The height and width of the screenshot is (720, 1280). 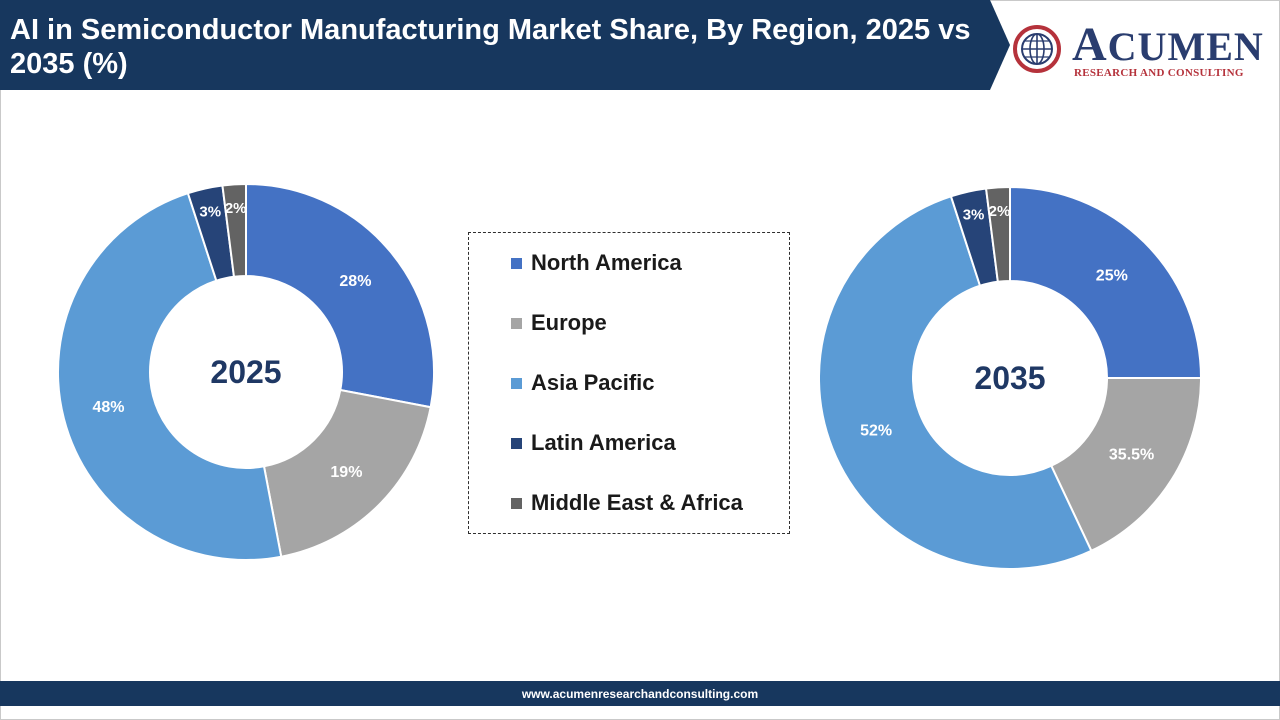 What do you see at coordinates (606, 262) in the screenshot?
I see `legend-label: North America` at bounding box center [606, 262].